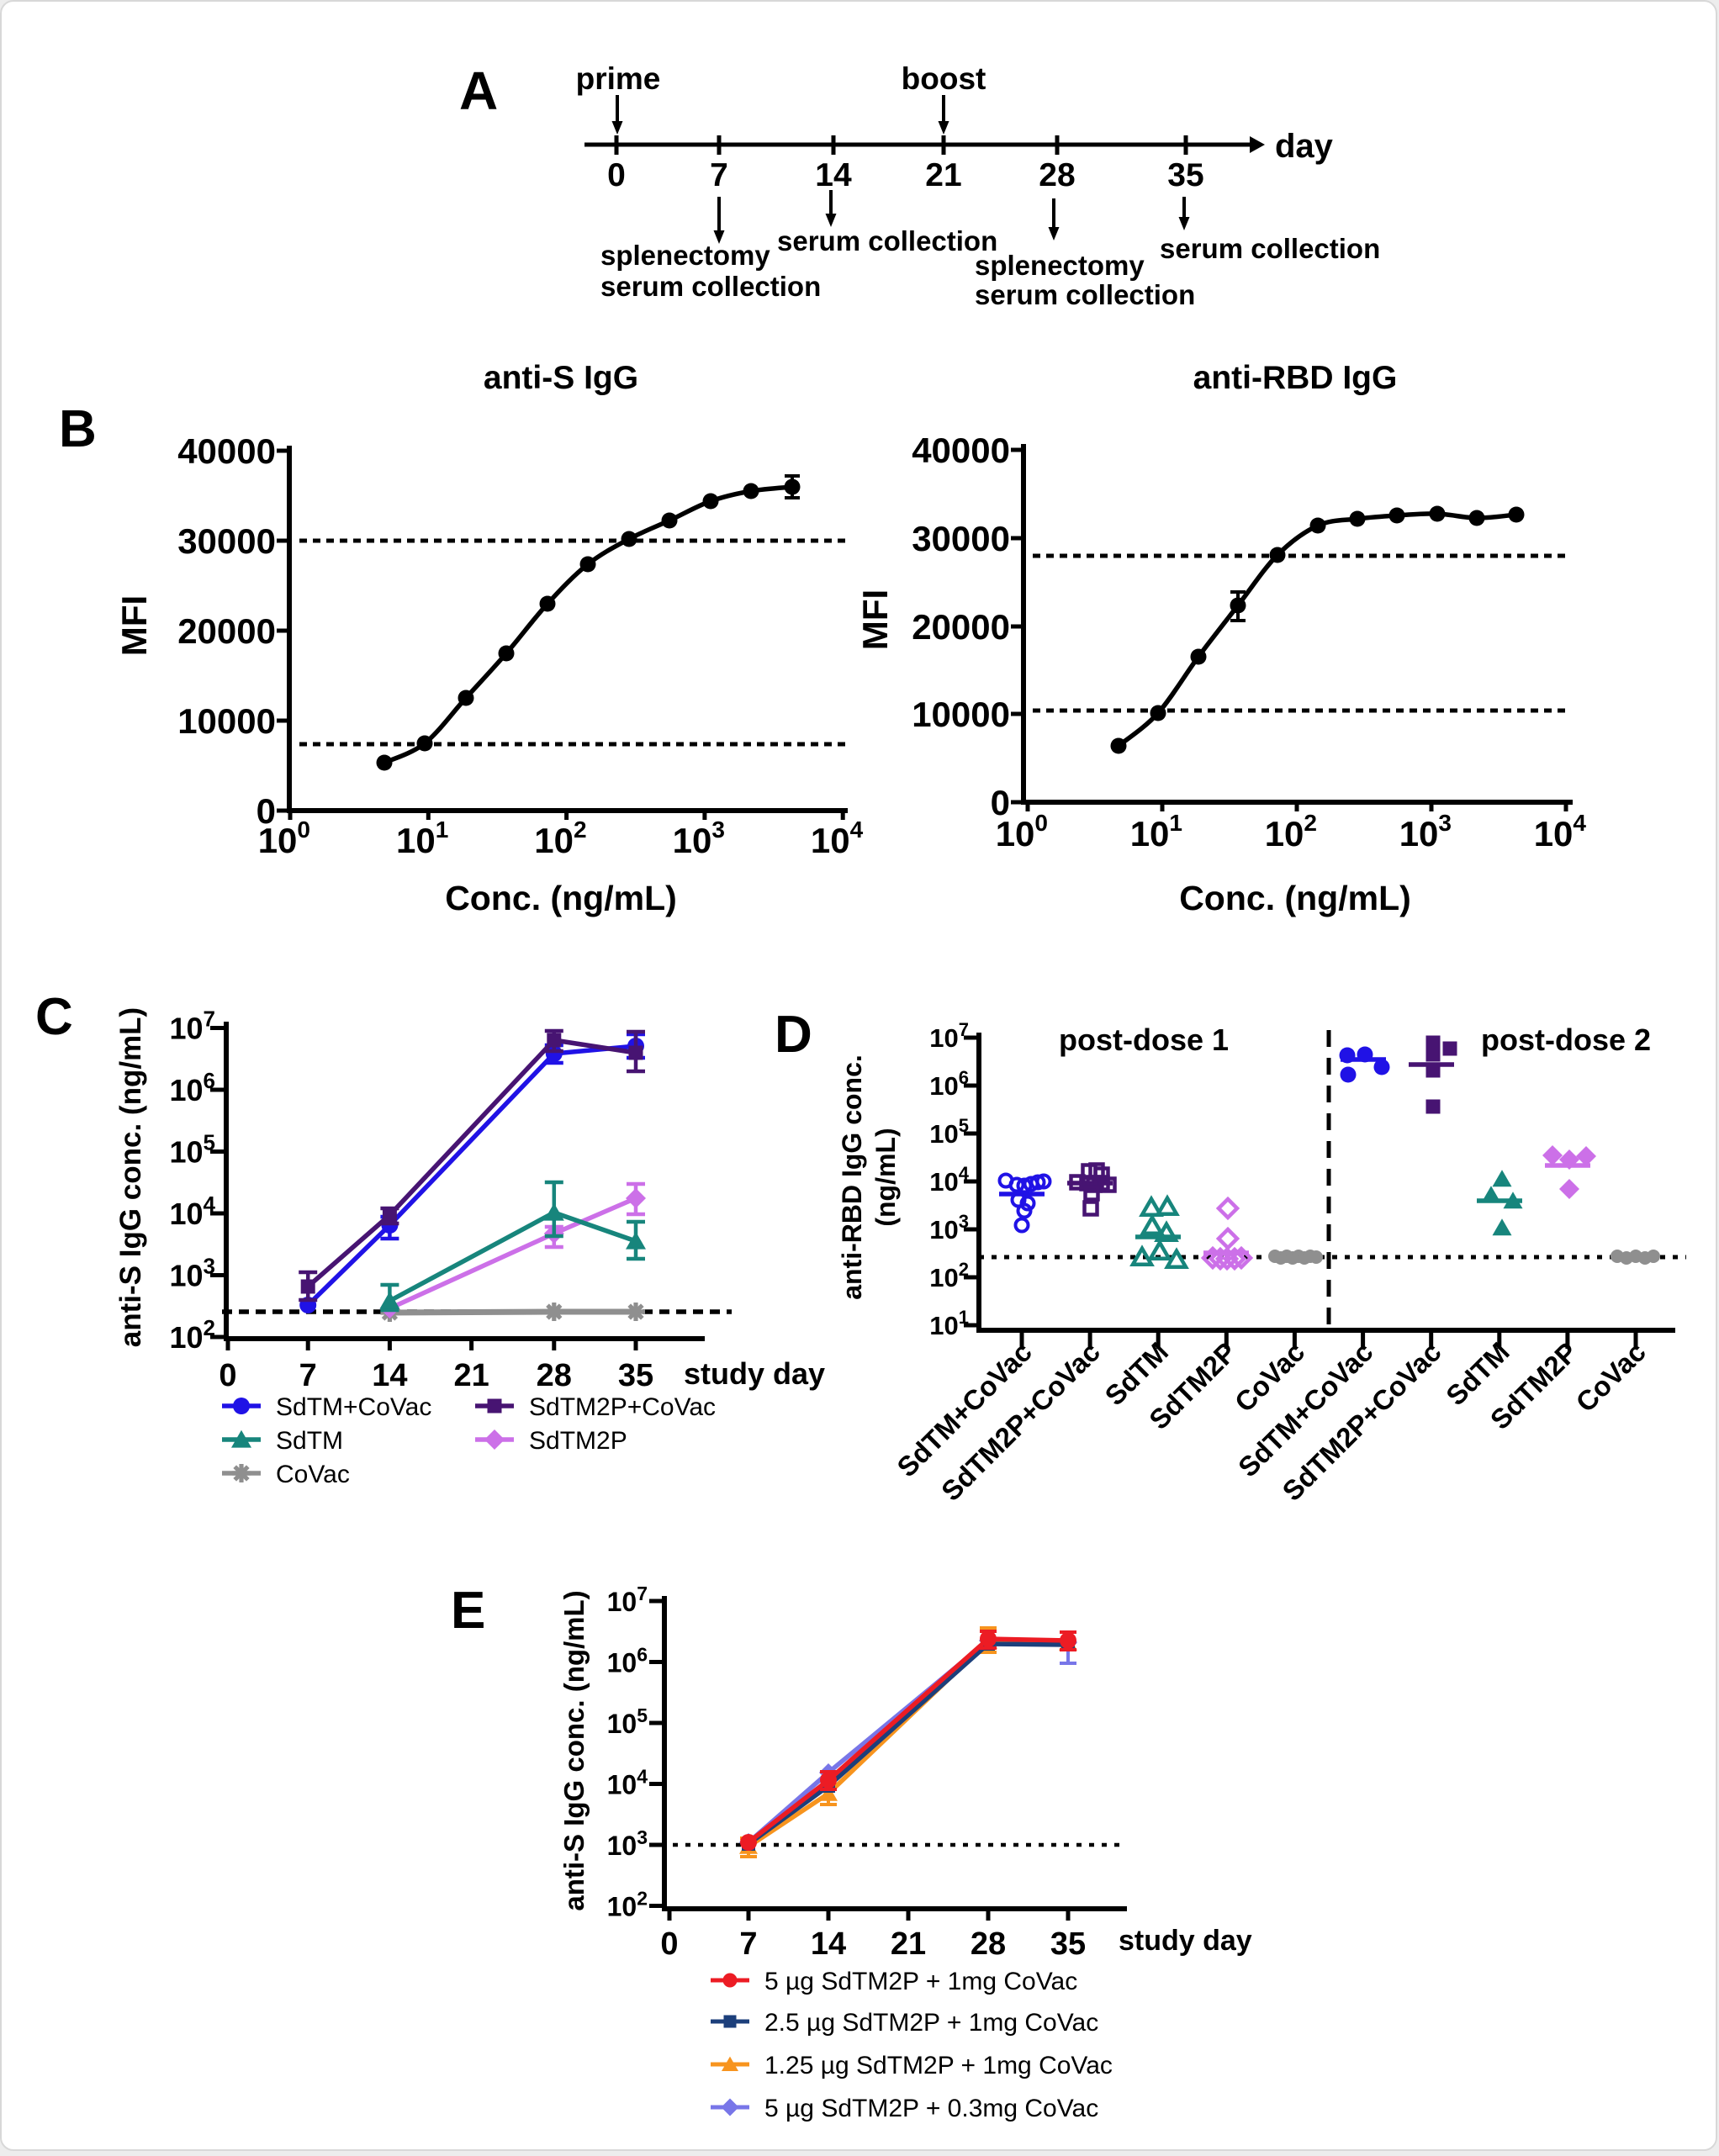  I want to click on svg-text: SdTM2P+CoVac, so click(622, 1407).